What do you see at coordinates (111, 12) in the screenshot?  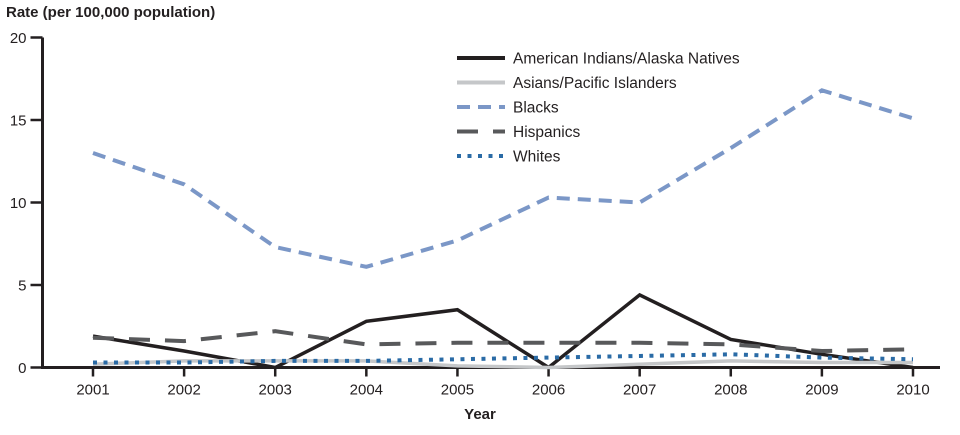 I see `chart-title: Rate (per 100,000 population)` at bounding box center [111, 12].